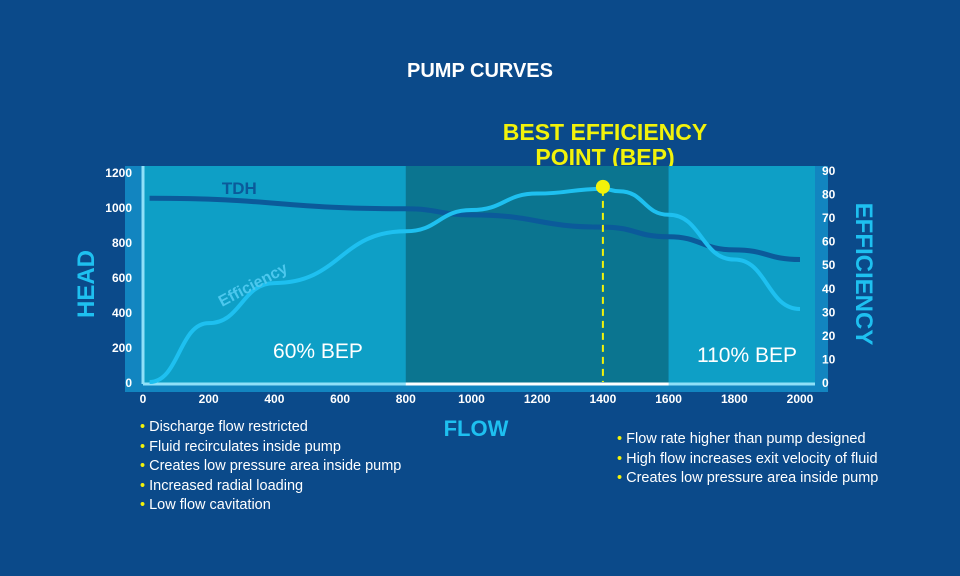 The image size is (960, 576). Describe the element at coordinates (122, 278) in the screenshot. I see `y-tick-label: 600` at that location.